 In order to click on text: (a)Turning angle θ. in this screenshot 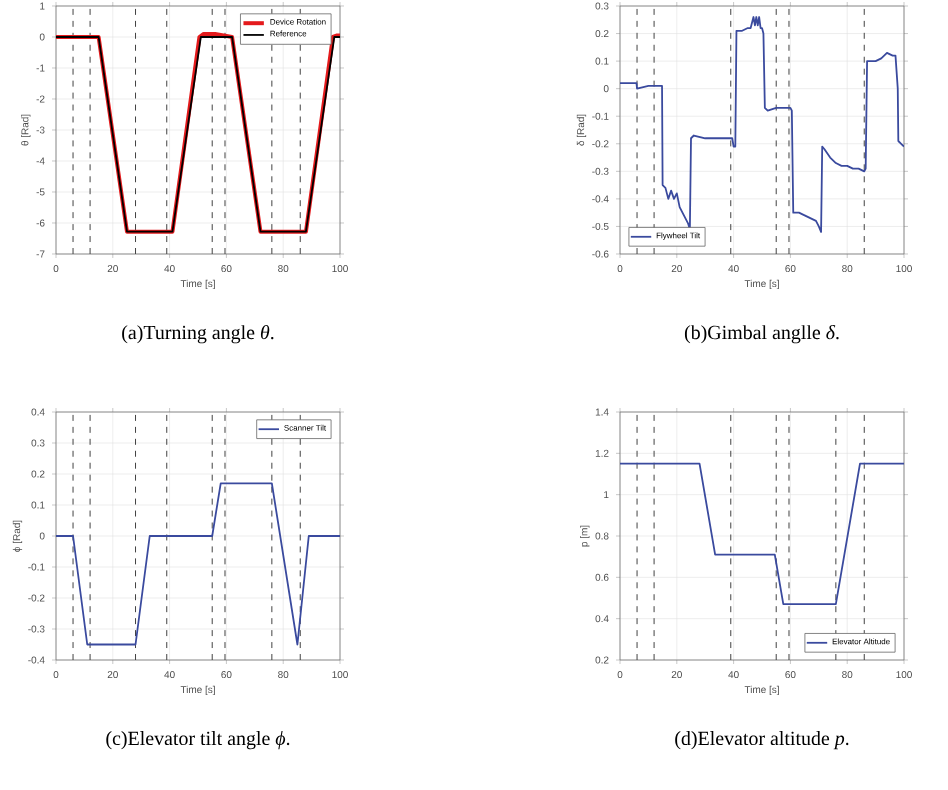, I will do `click(198, 334)`.